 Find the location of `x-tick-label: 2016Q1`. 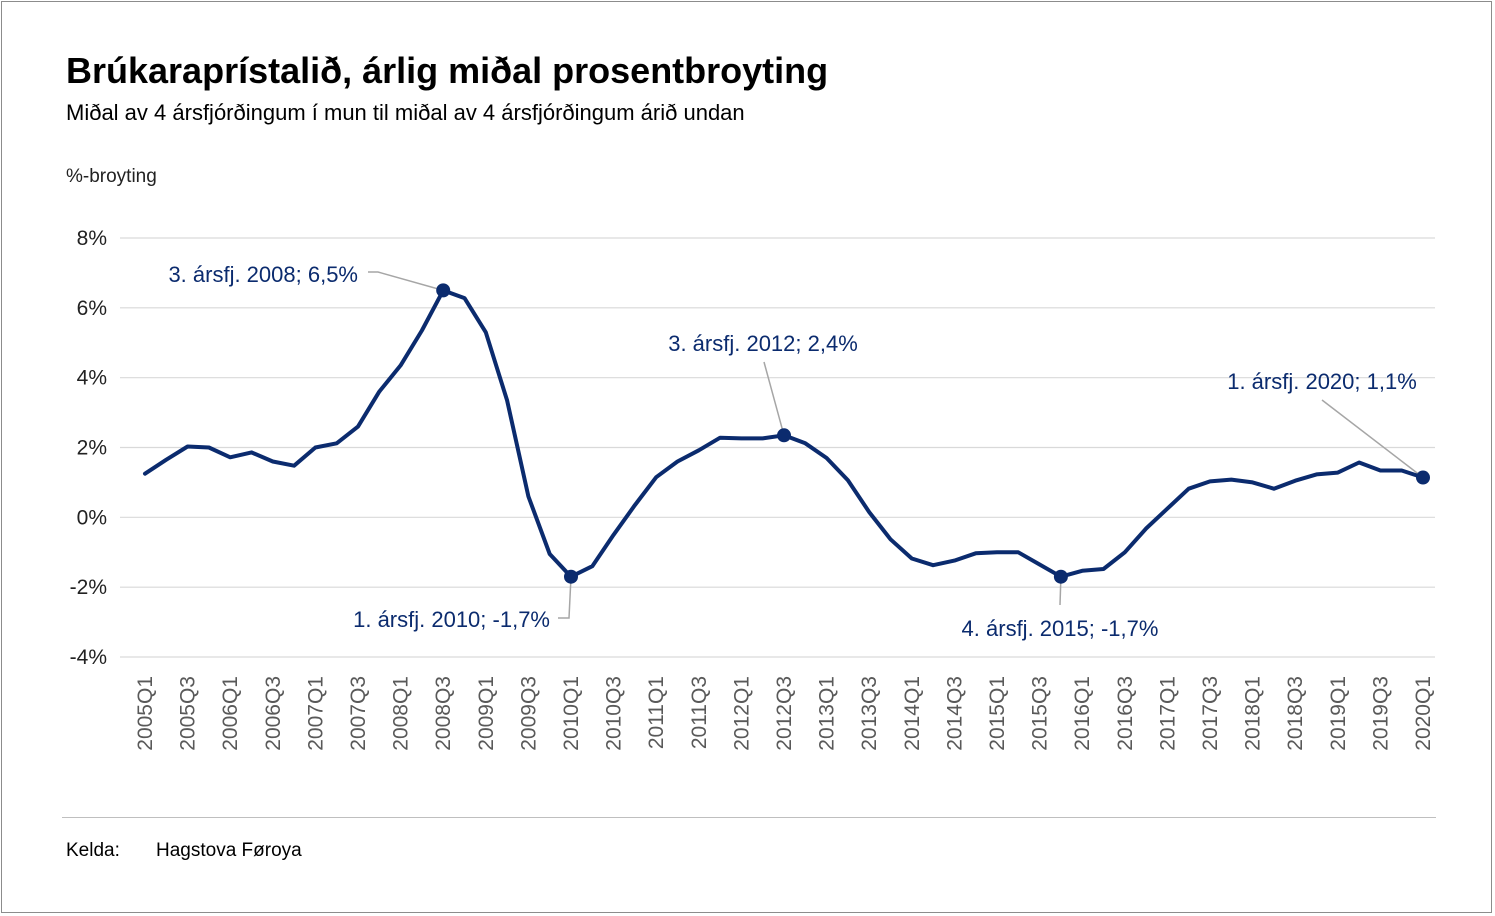

x-tick-label: 2016Q1 is located at coordinates (1082, 713).